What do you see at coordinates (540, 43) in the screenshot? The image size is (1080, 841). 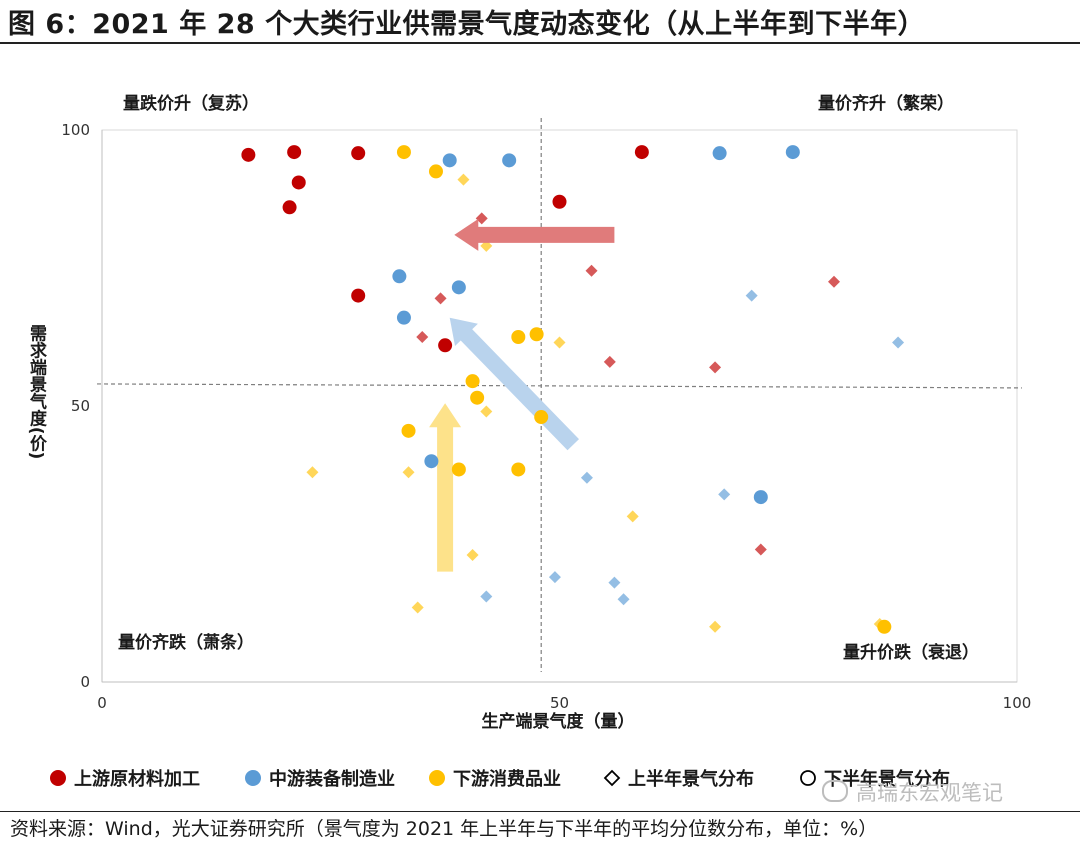 I see `title-rule` at bounding box center [540, 43].